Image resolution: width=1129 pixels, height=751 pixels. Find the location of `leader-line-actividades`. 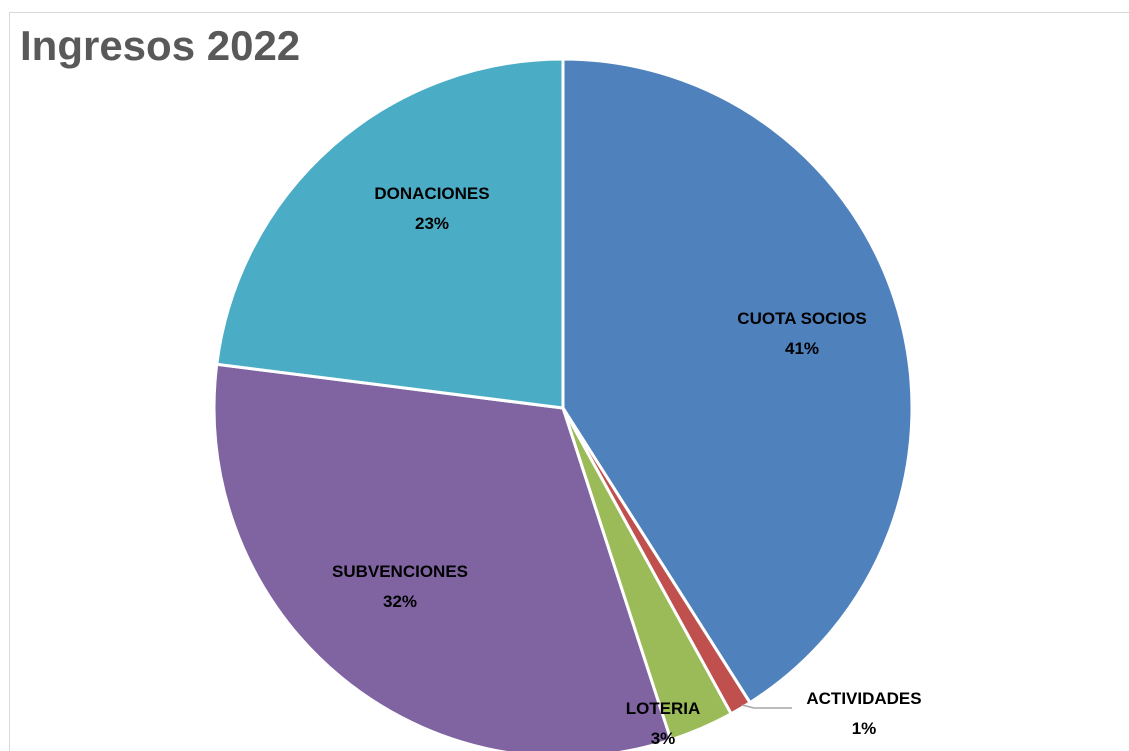

leader-line-actividades is located at coordinates (766, 706).